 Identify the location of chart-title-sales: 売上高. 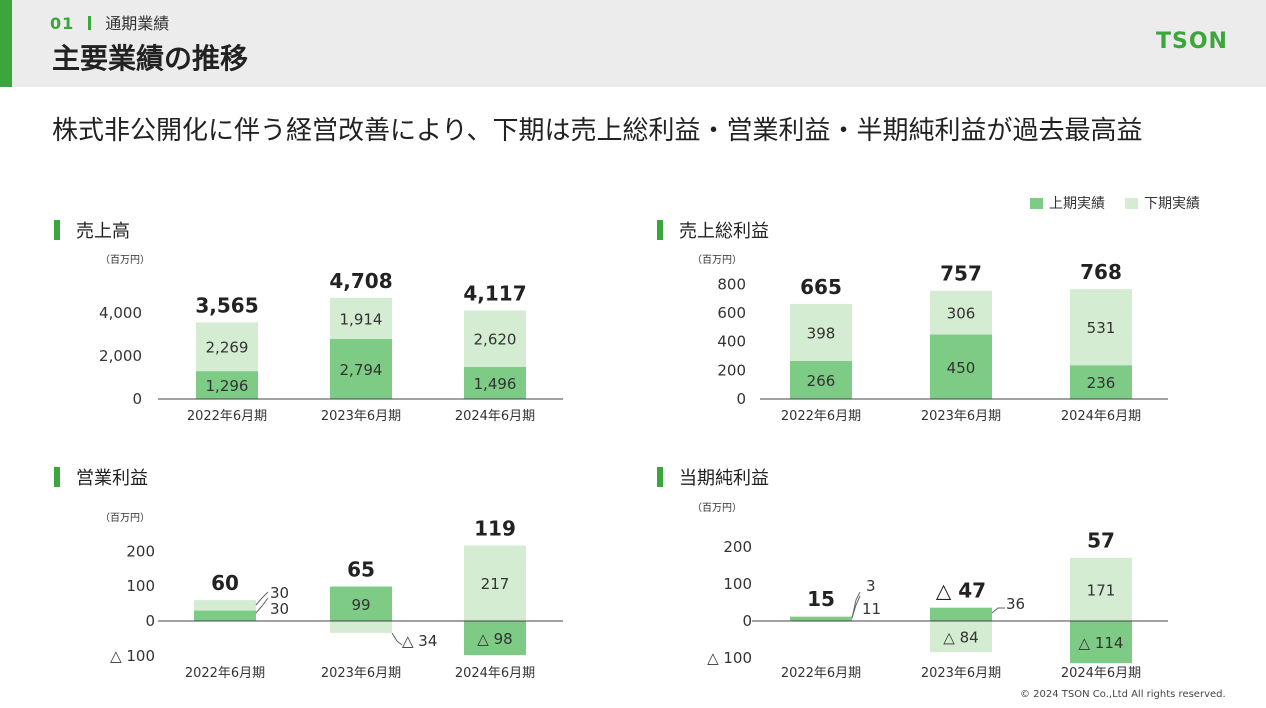
(92, 230).